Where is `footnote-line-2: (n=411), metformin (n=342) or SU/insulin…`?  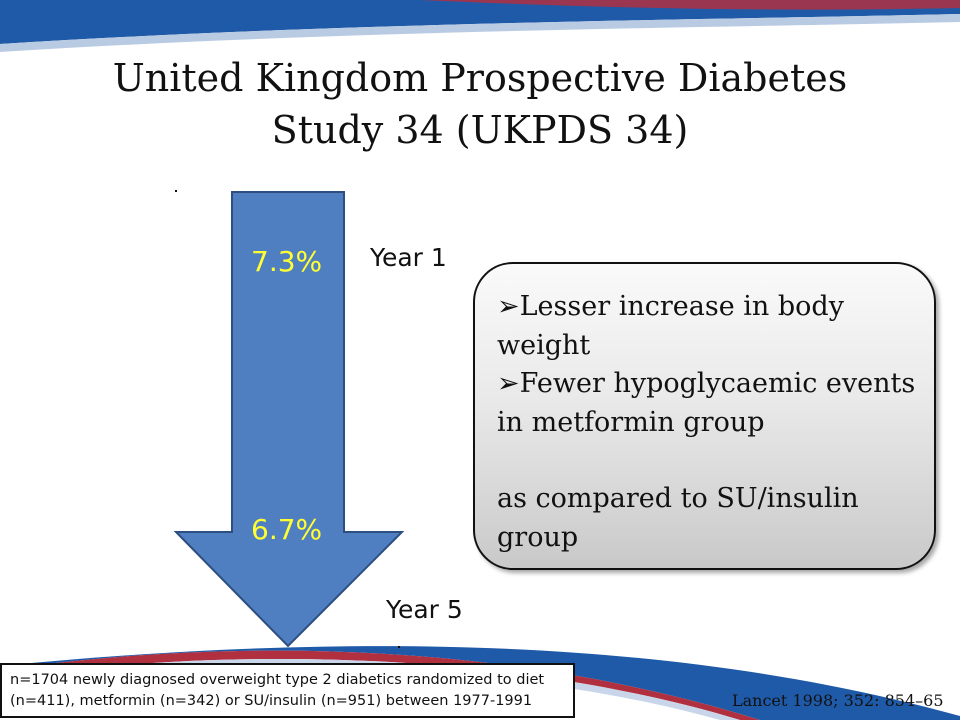
footnote-line-2: (n=411), metformin (n=342) or SU/insulin… is located at coordinates (271, 701).